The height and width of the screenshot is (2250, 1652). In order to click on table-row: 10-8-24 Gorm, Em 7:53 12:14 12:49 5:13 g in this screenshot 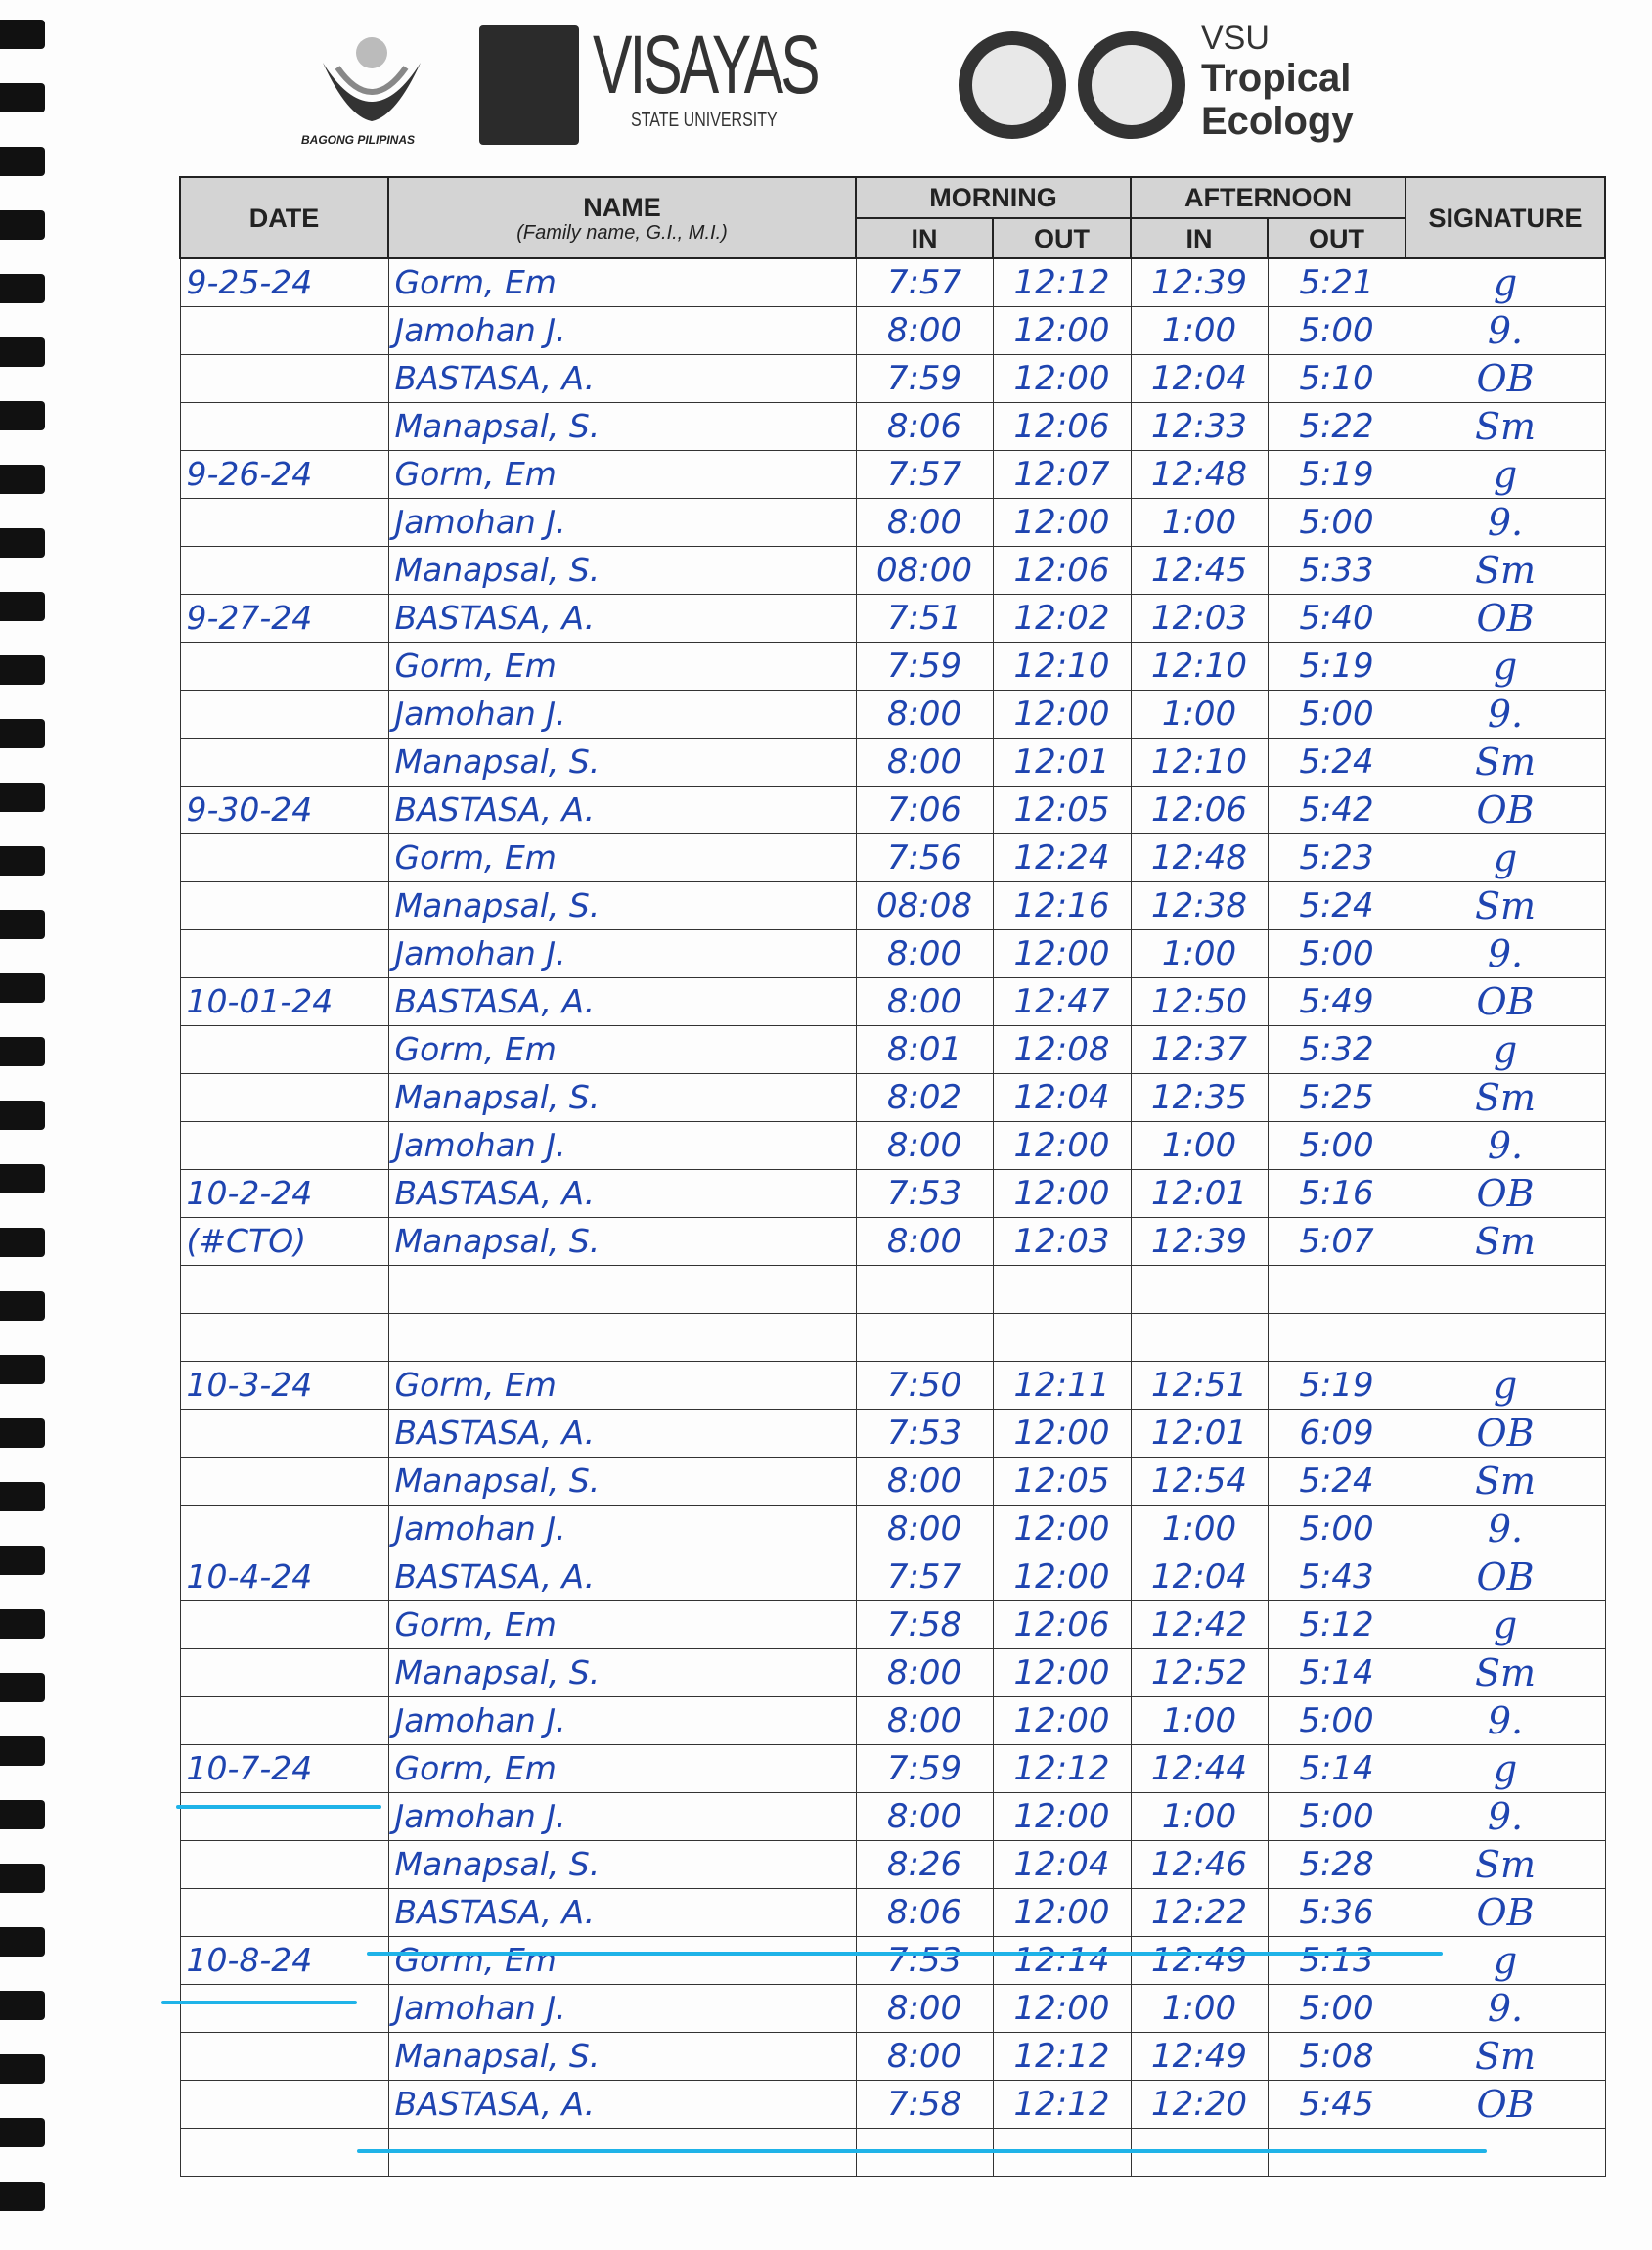, I will do `click(893, 1960)`.